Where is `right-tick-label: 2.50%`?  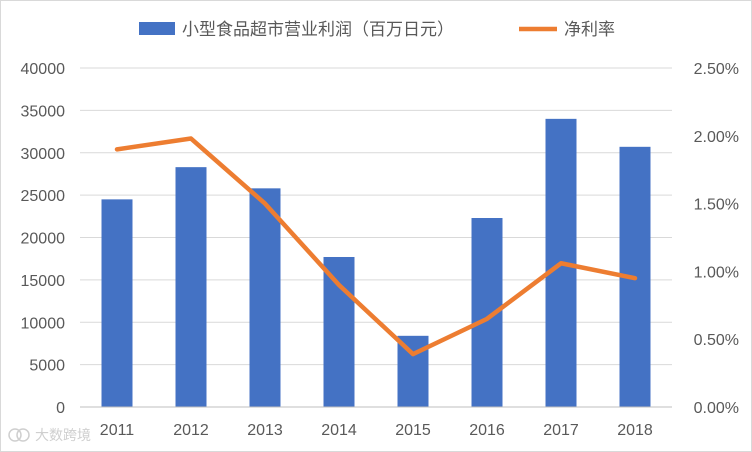
right-tick-label: 2.50% is located at coordinates (716, 69).